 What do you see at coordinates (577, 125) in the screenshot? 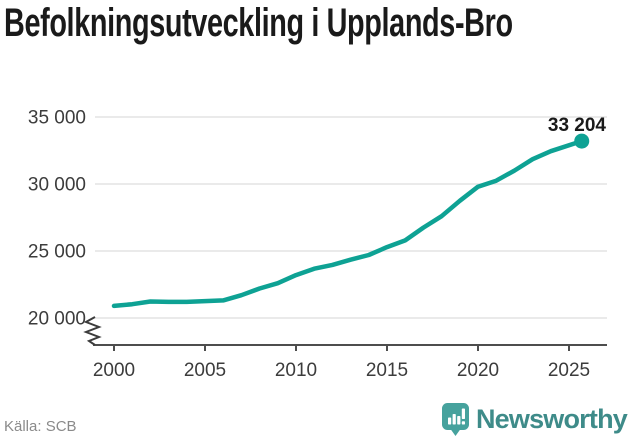
I see `last-value-label: 33 204` at bounding box center [577, 125].